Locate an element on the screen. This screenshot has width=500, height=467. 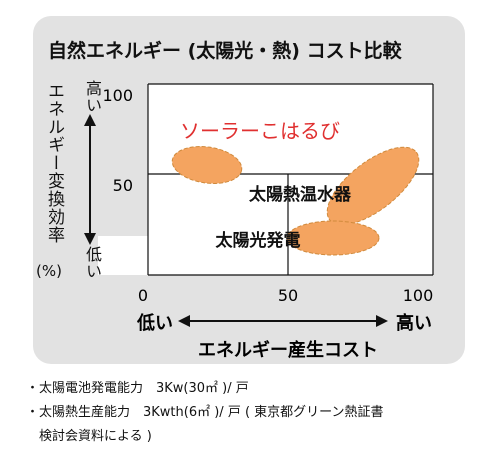
x-axis-arrow-left-head is located at coordinates (184, 321).